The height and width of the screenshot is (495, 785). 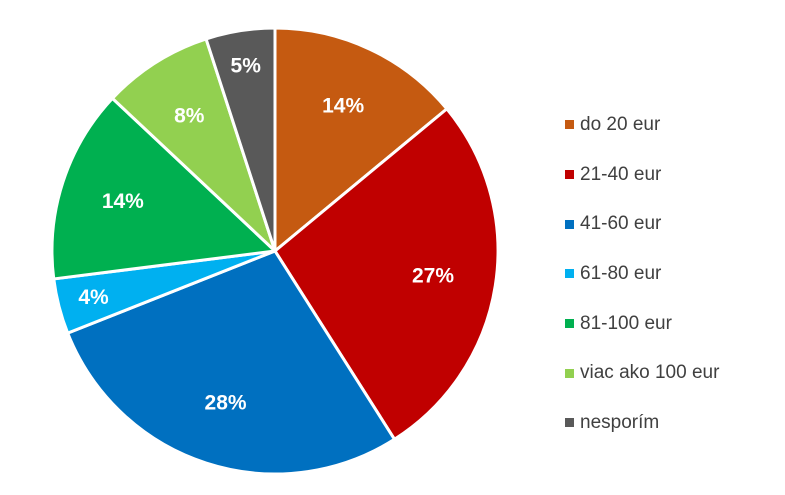 I want to click on legend-label: 41-60 eur, so click(x=621, y=224).